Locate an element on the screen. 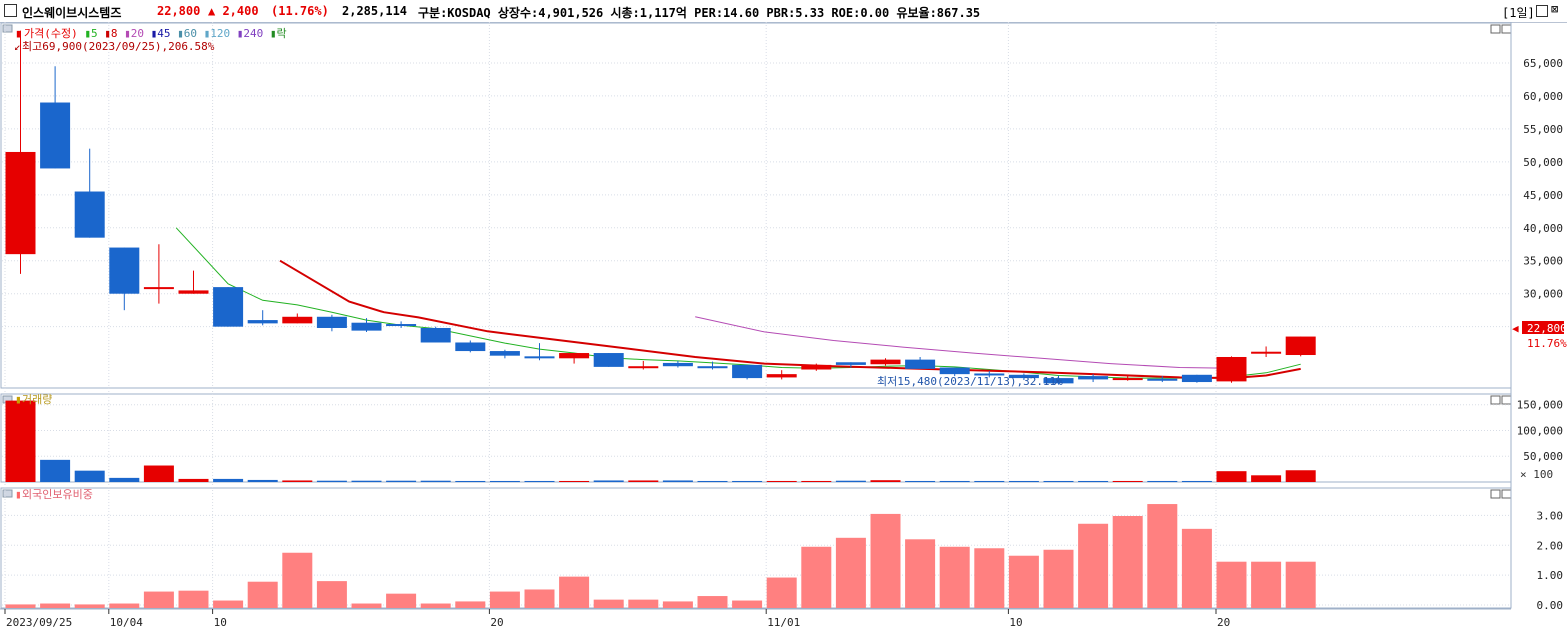 The image size is (1567, 630). close-icon: ⊠ is located at coordinates (1555, 9).